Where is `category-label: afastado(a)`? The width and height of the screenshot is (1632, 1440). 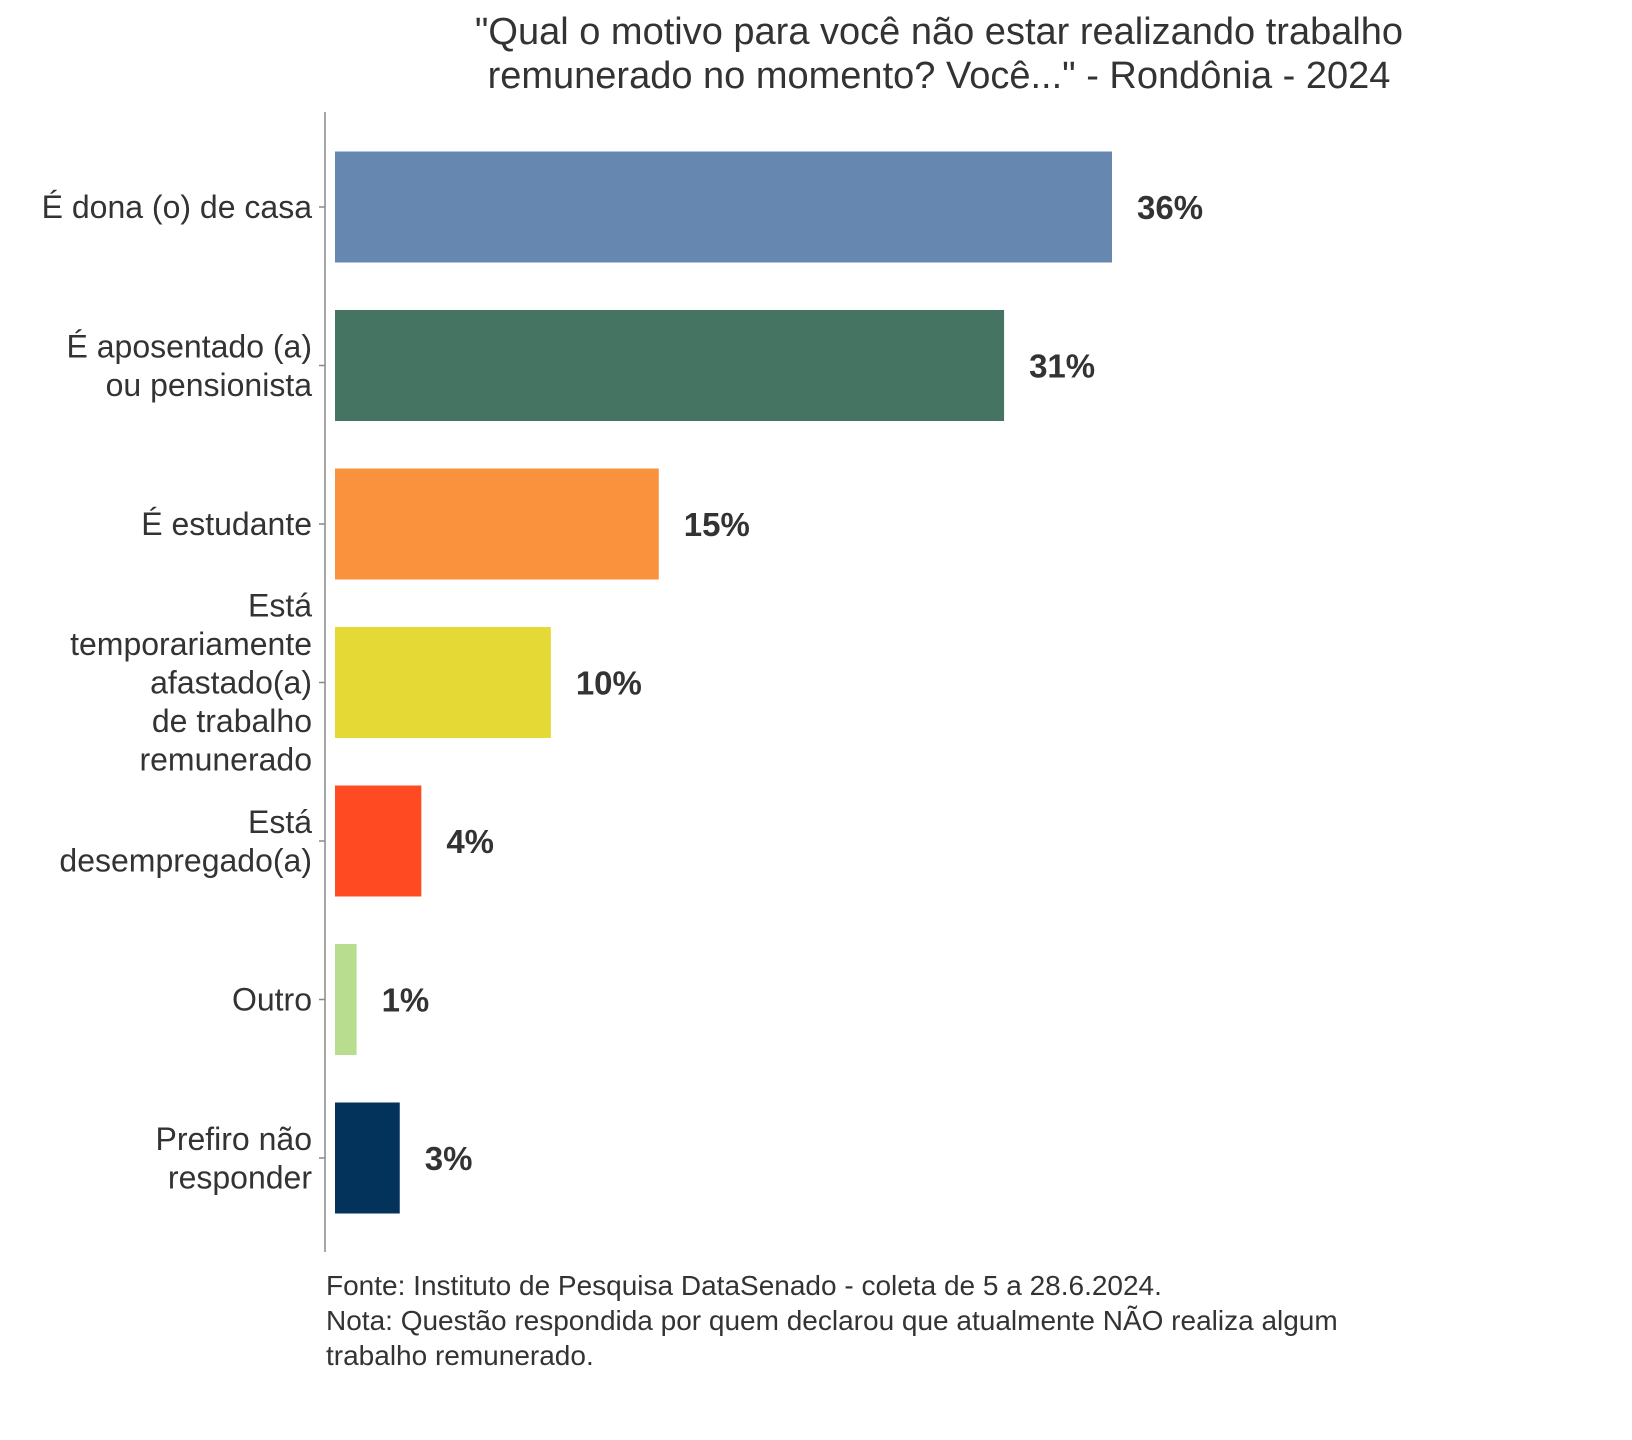 category-label: afastado(a) is located at coordinates (231, 683).